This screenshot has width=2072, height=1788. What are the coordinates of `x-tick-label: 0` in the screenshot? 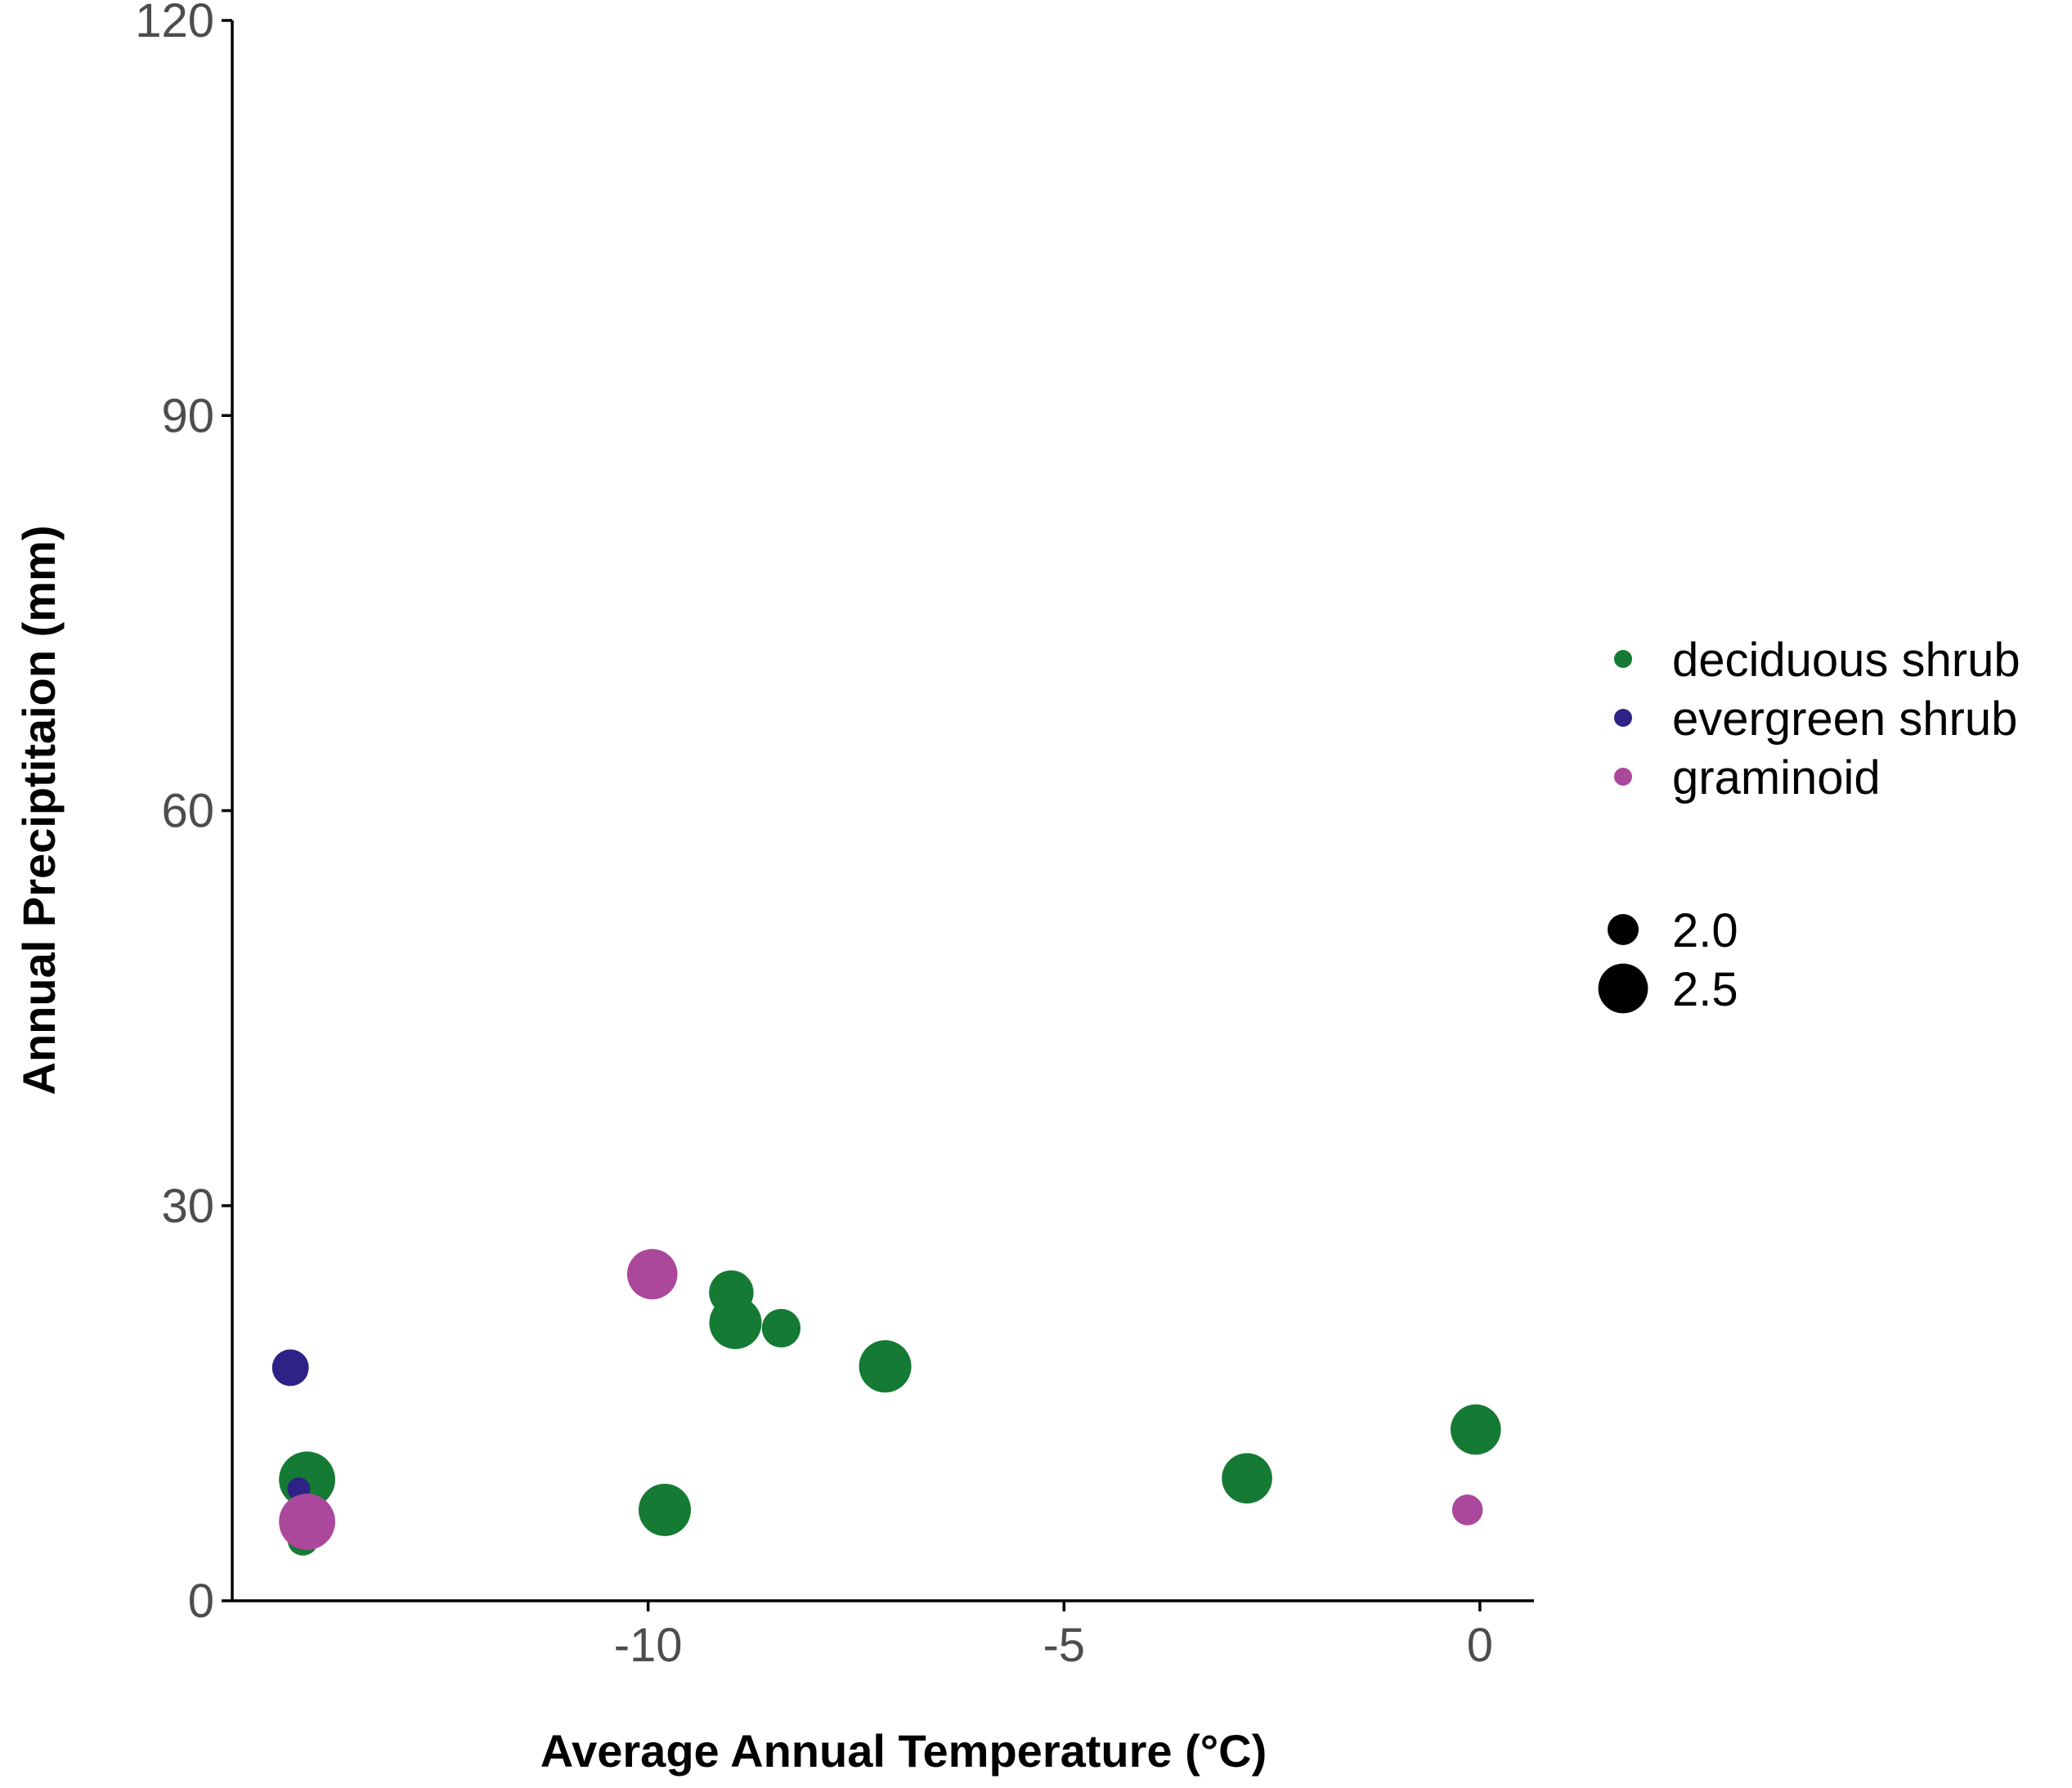 It's located at (1480, 1645).